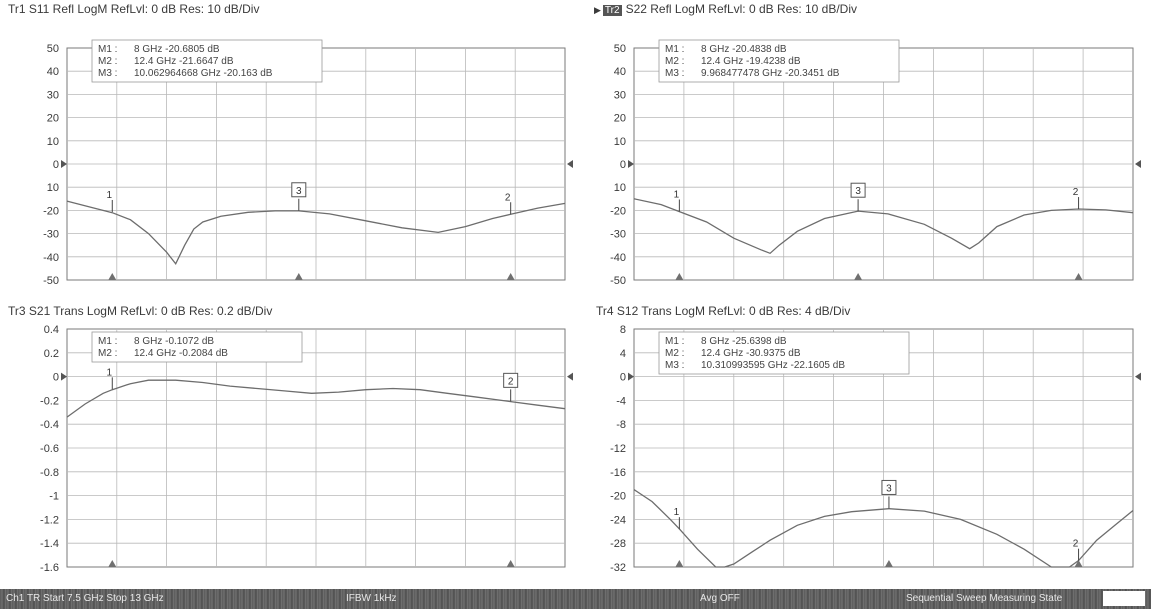 This screenshot has width=1151, height=609. Describe the element at coordinates (54, 497) in the screenshot. I see `y-tick-label: -1` at that location.